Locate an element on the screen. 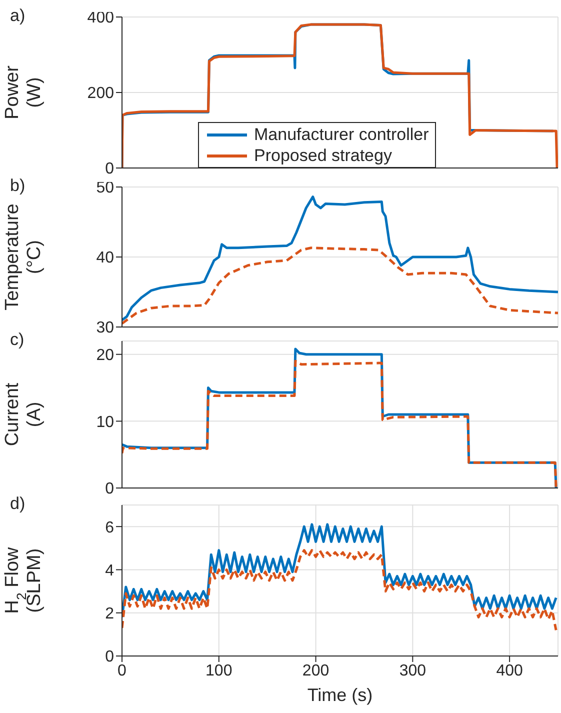 Image resolution: width=561 pixels, height=713 pixels. text: d) is located at coordinates (18, 504).